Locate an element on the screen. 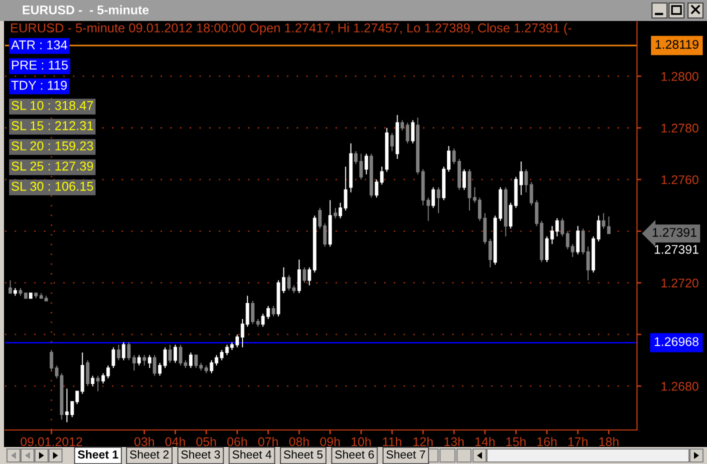 This screenshot has width=707, height=464. text: Sheet 2 is located at coordinates (149, 454).